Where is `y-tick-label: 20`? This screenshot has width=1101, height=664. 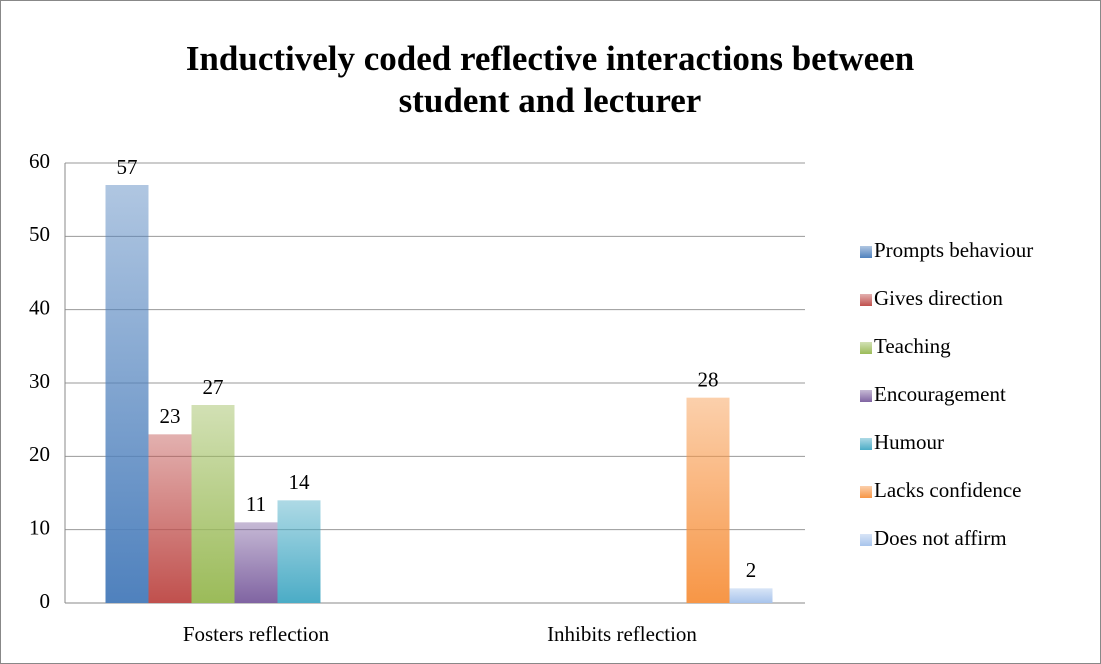 y-tick-label: 20 is located at coordinates (39, 454).